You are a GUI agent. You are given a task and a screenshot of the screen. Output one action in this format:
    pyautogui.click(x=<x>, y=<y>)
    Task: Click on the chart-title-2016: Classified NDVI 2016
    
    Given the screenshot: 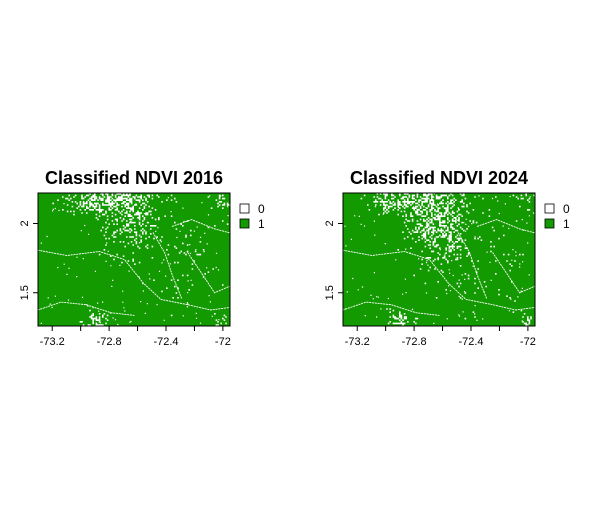 What is the action you would take?
    pyautogui.click(x=134, y=178)
    